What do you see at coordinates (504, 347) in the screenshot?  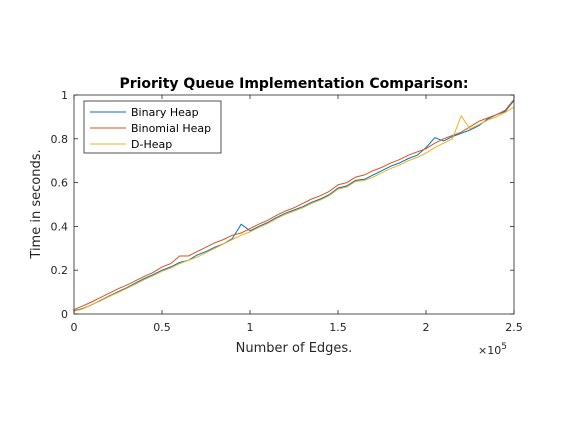 I see `x-axis-multiplier-exponent: 5` at bounding box center [504, 347].